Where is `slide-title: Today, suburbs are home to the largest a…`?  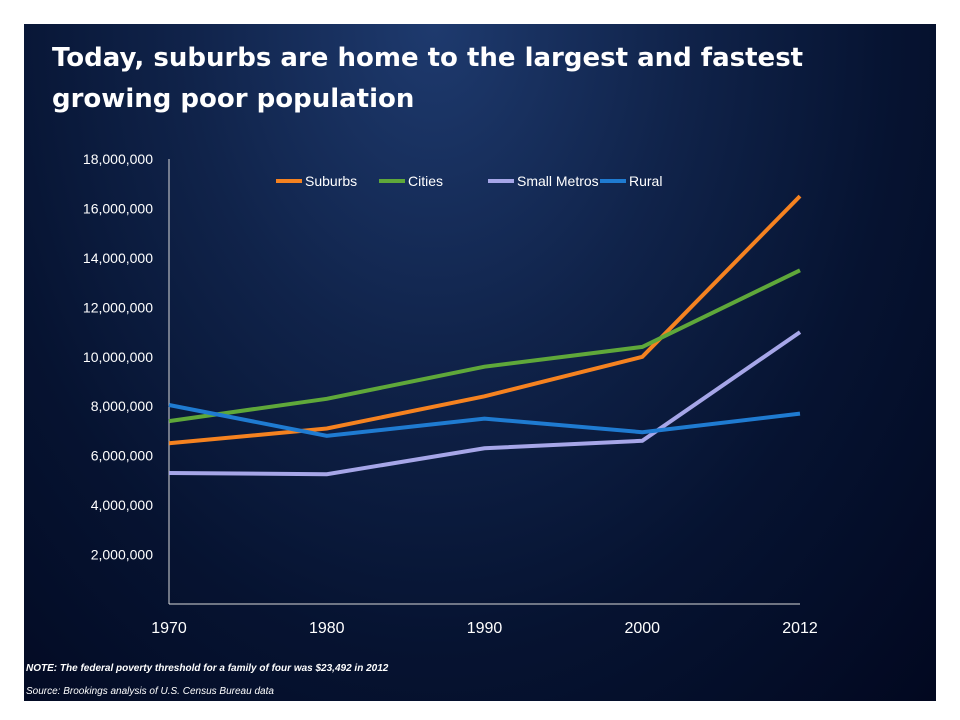
slide-title: Today, suburbs are home to the largest a… is located at coordinates (428, 78).